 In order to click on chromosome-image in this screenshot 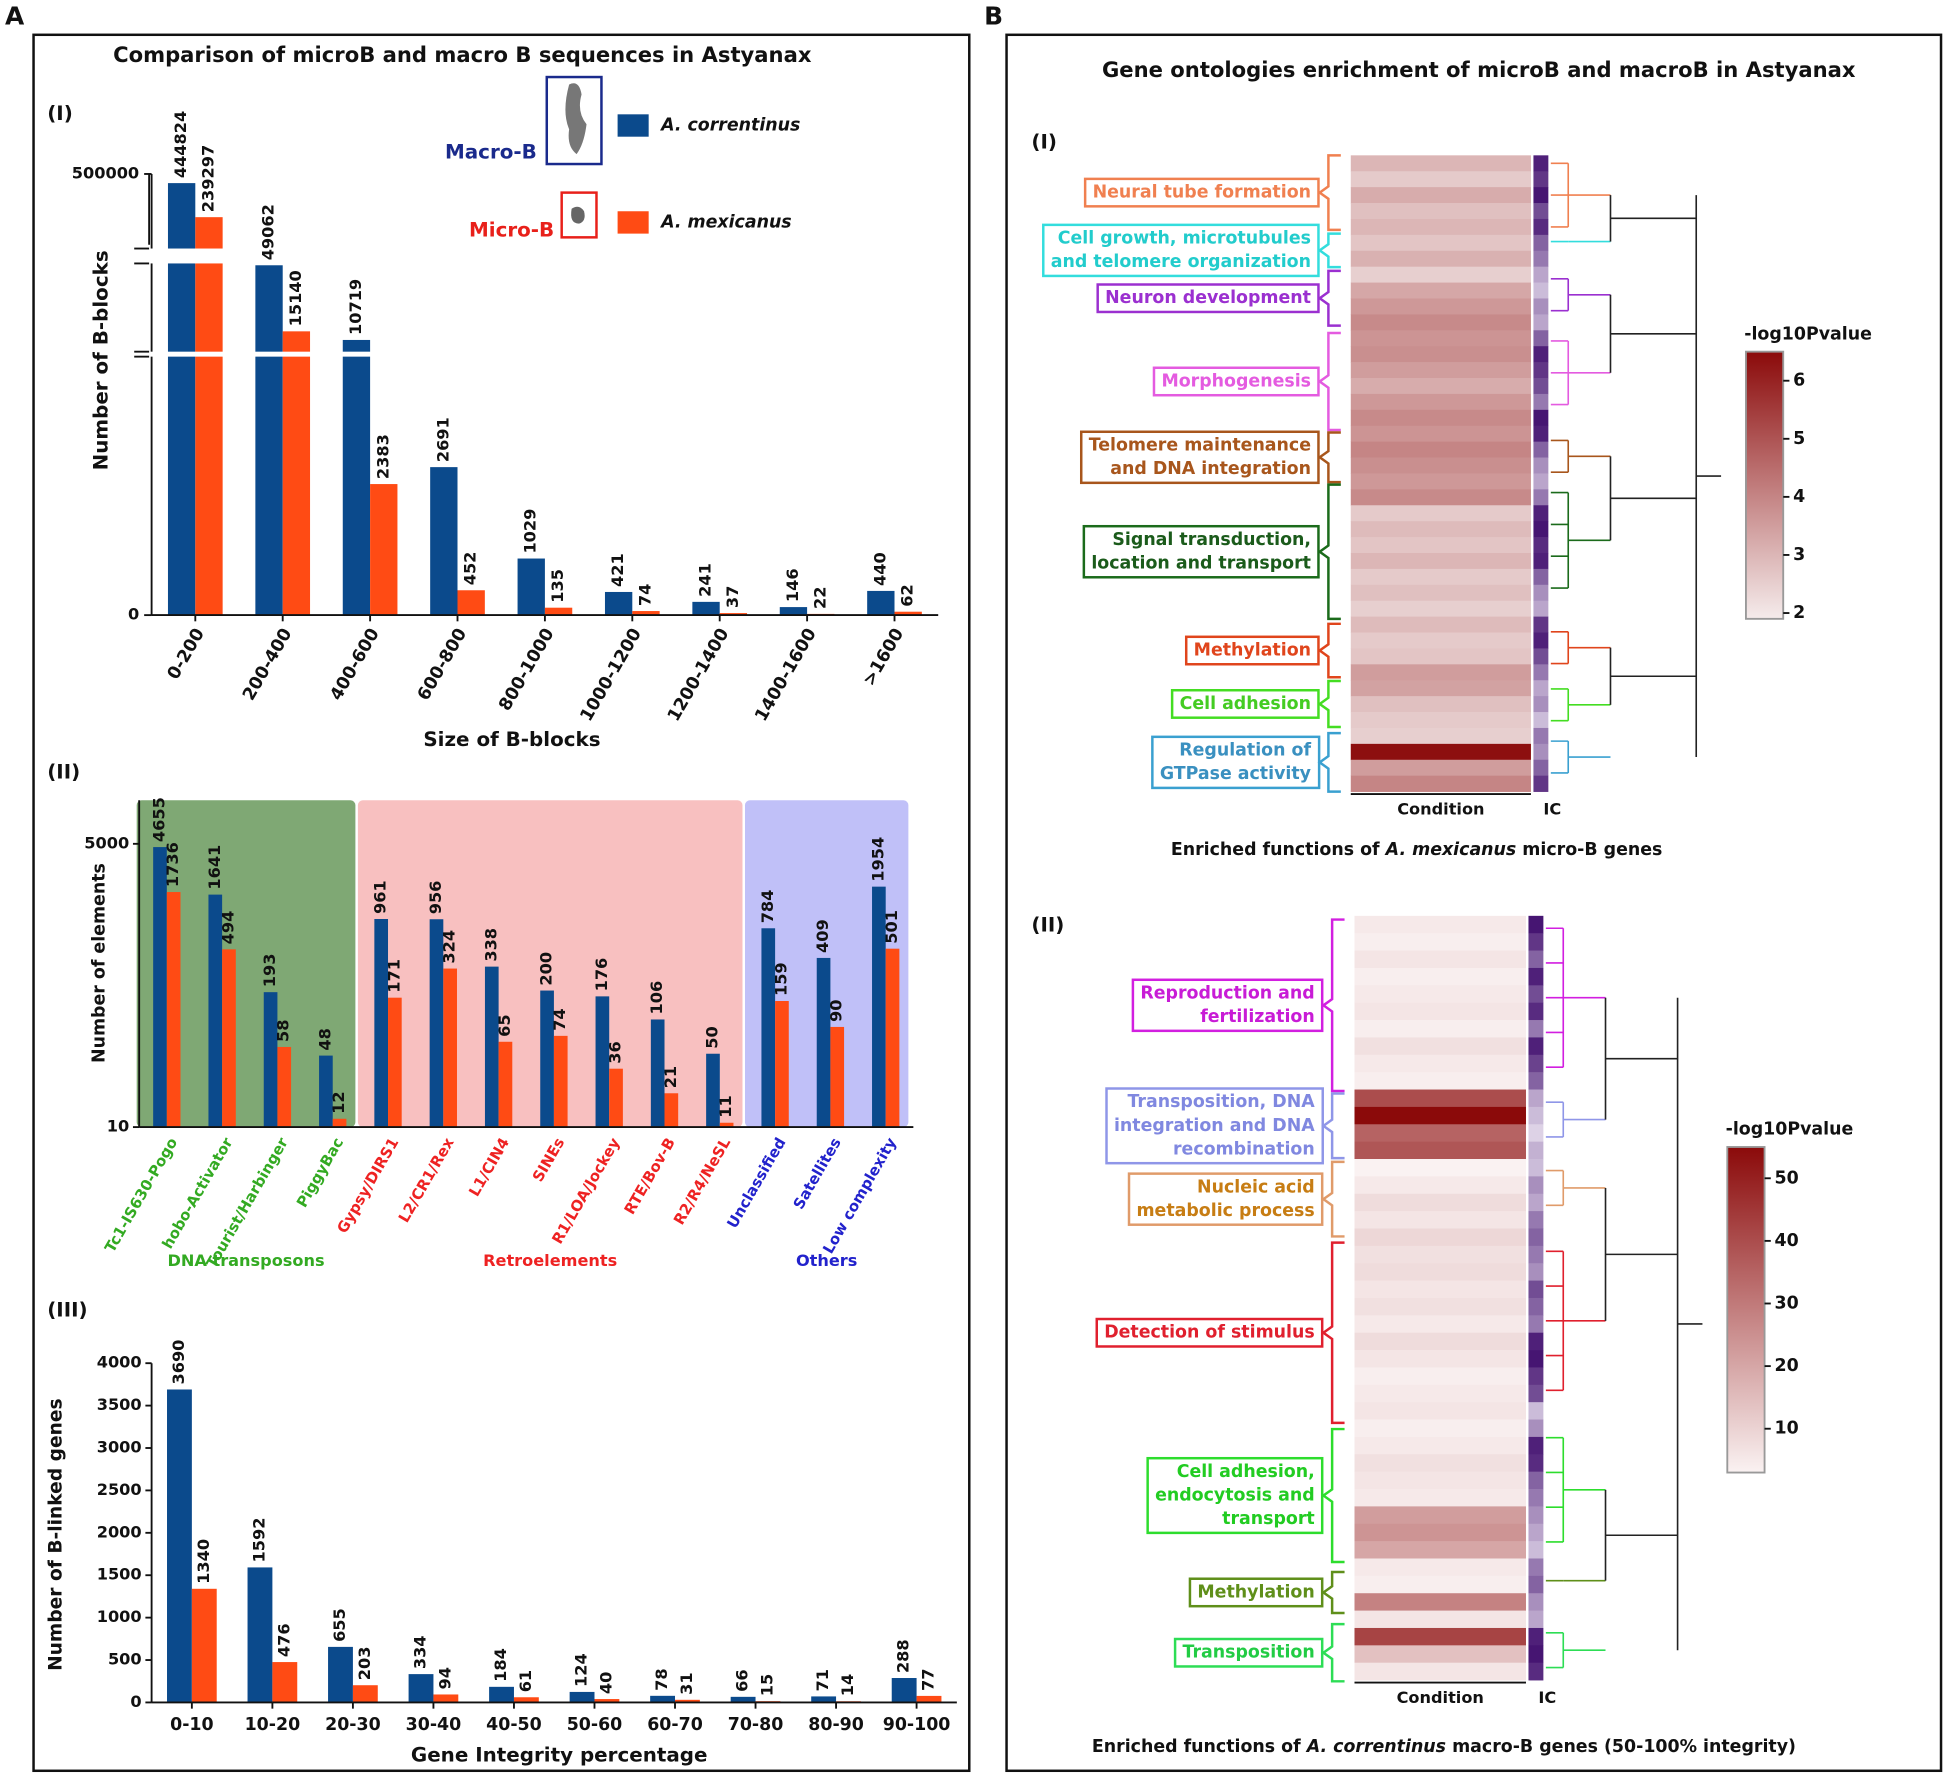, I will do `click(578, 215)`.